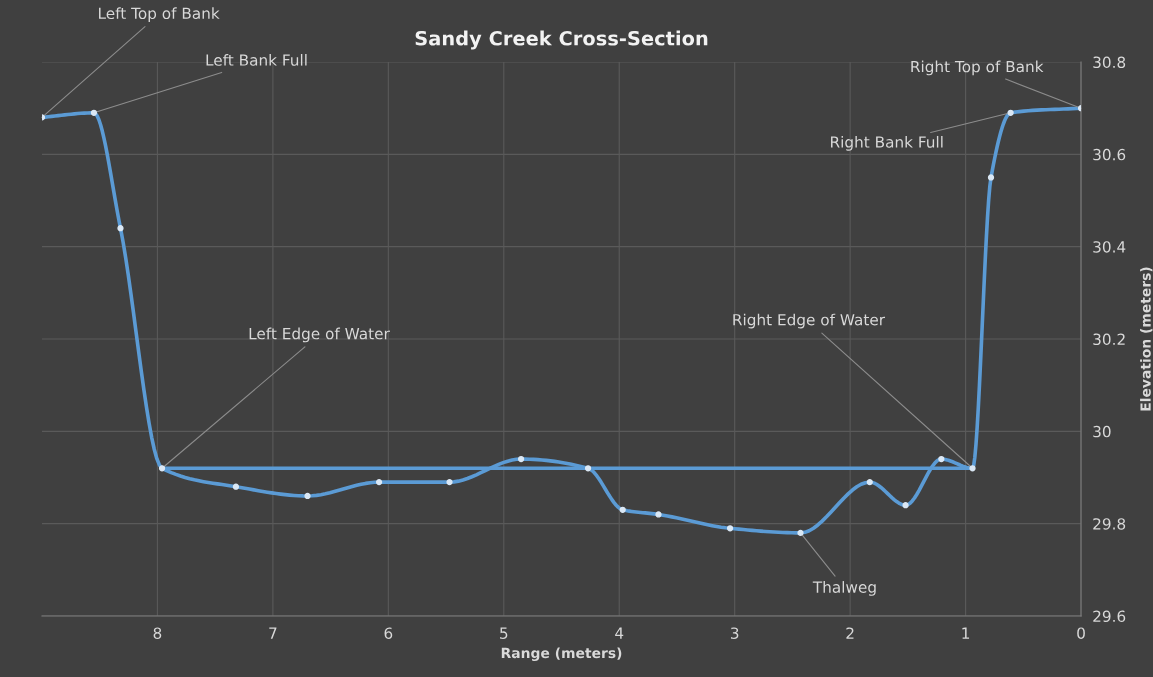 This screenshot has height=677, width=1153. Describe the element at coordinates (1109, 62) in the screenshot. I see `y-tick-label: 30.8` at that location.